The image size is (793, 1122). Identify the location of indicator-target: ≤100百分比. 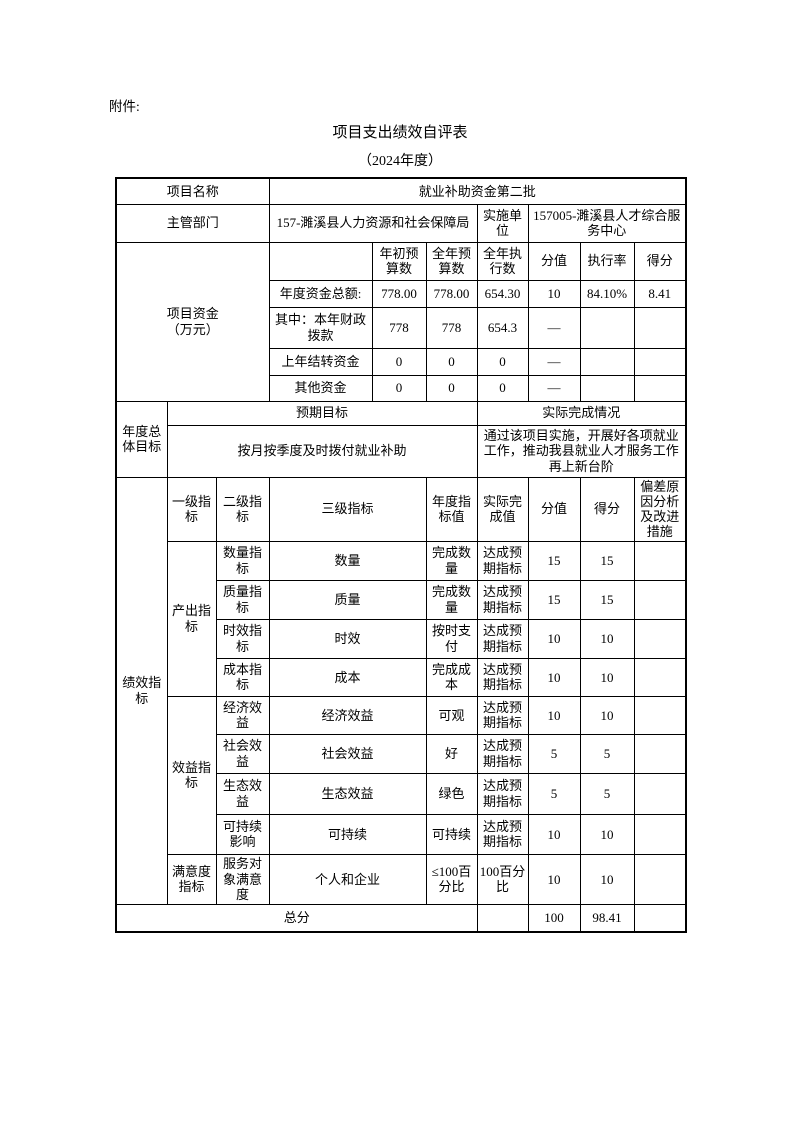
(451, 879).